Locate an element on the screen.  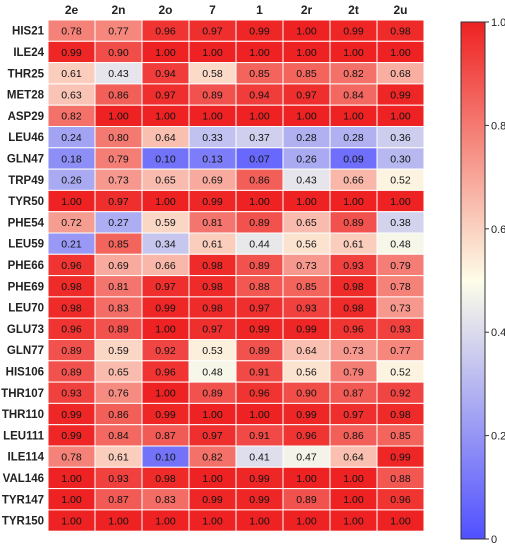
colorbar-tick-label: 0.4 is located at coordinates (498, 333).